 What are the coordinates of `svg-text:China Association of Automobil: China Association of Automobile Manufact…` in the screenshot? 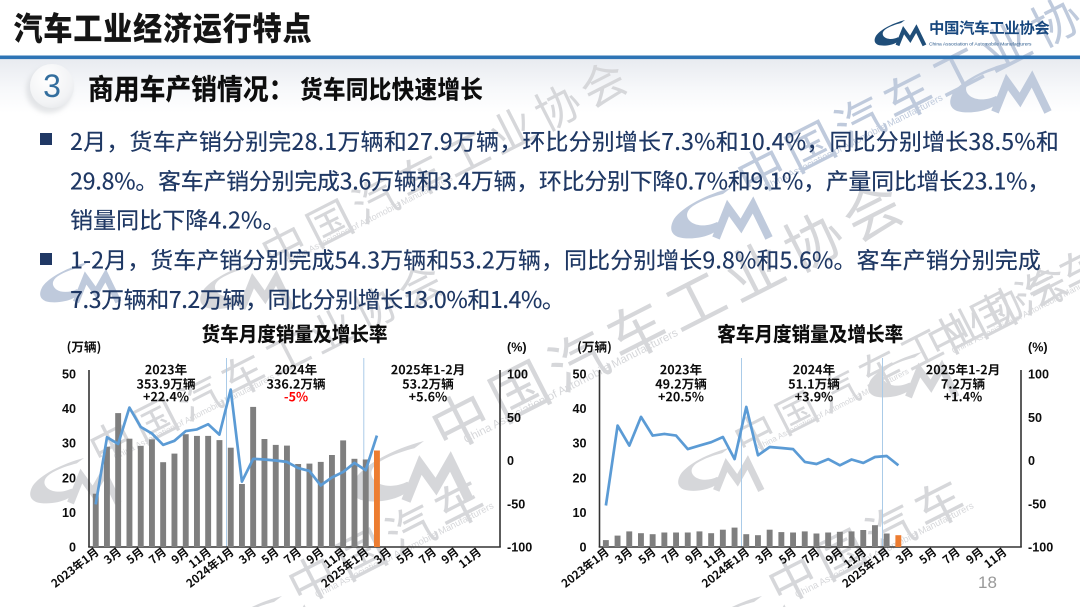 It's located at (980, 45).